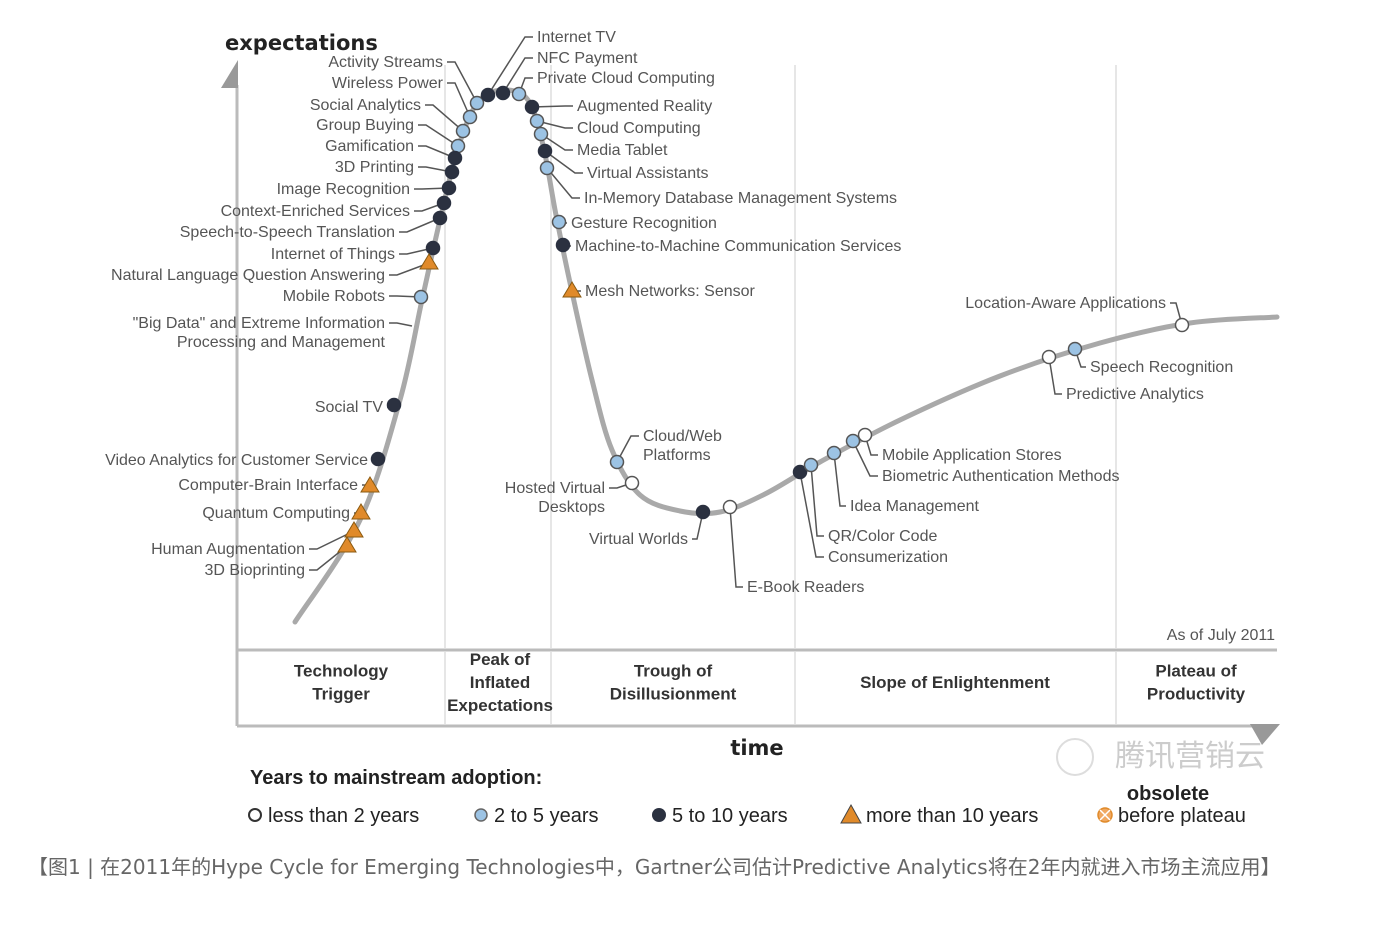 This screenshot has width=1374, height=950. Describe the element at coordinates (336, 207) in the screenshot. I see `technology-item: Context-Enriched Services` at that location.